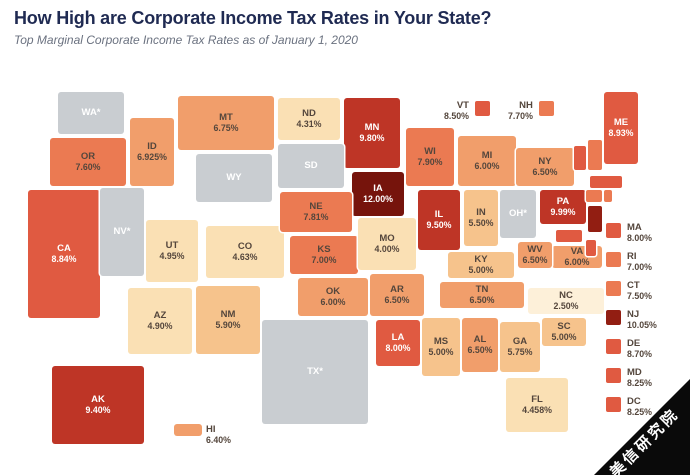  Describe the element at coordinates (566, 306) in the screenshot. I see `state-value: 2.50%` at that location.